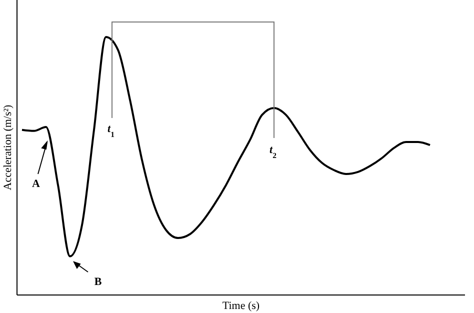  I want to click on x-axis-title: Time (s), so click(241, 306).